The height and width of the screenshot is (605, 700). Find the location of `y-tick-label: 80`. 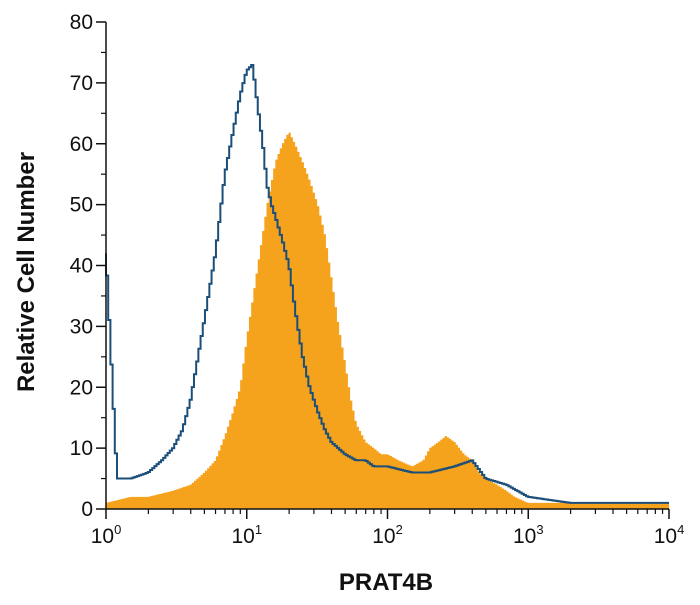

y-tick-label: 80 is located at coordinates (81, 22).